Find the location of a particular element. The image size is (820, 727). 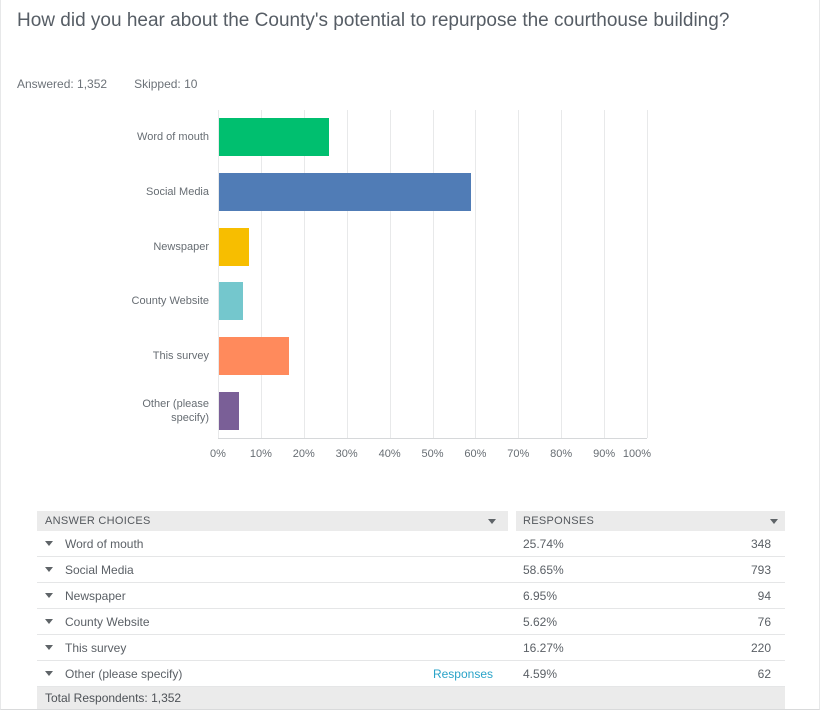

x-tick-label: 40% is located at coordinates (389, 454).